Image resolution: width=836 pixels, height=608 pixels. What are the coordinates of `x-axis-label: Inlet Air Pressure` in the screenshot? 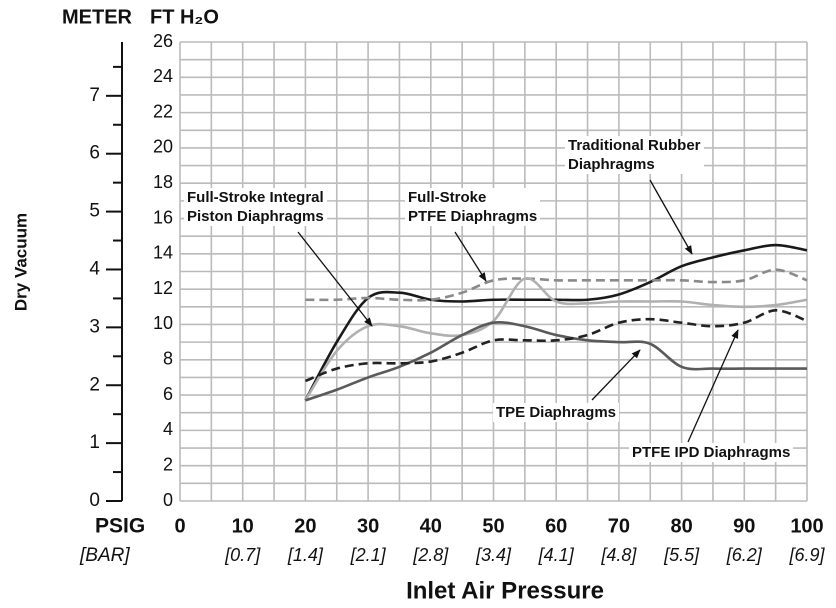 It's located at (505, 590).